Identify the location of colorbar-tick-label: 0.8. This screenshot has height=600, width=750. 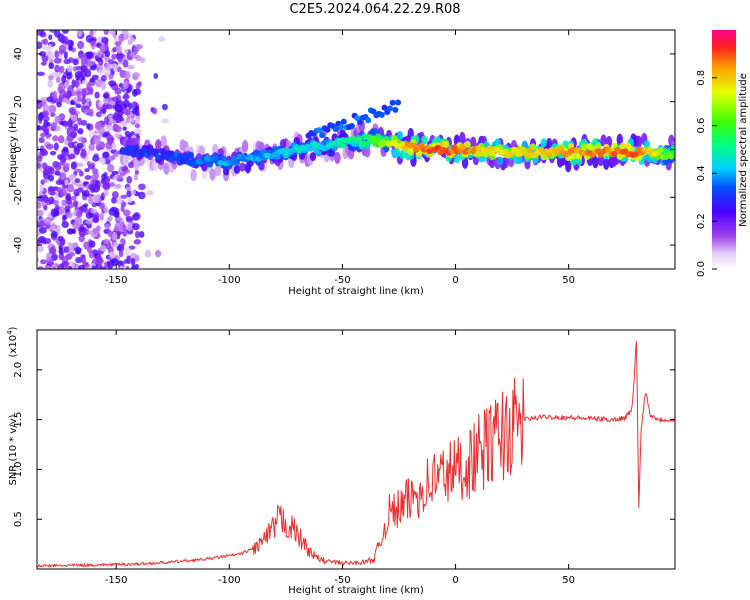
(701, 78).